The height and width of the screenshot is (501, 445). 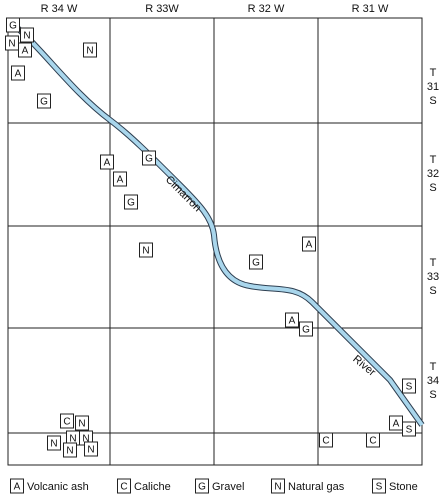 What do you see at coordinates (364, 366) in the screenshot?
I see `river-label: River` at bounding box center [364, 366].